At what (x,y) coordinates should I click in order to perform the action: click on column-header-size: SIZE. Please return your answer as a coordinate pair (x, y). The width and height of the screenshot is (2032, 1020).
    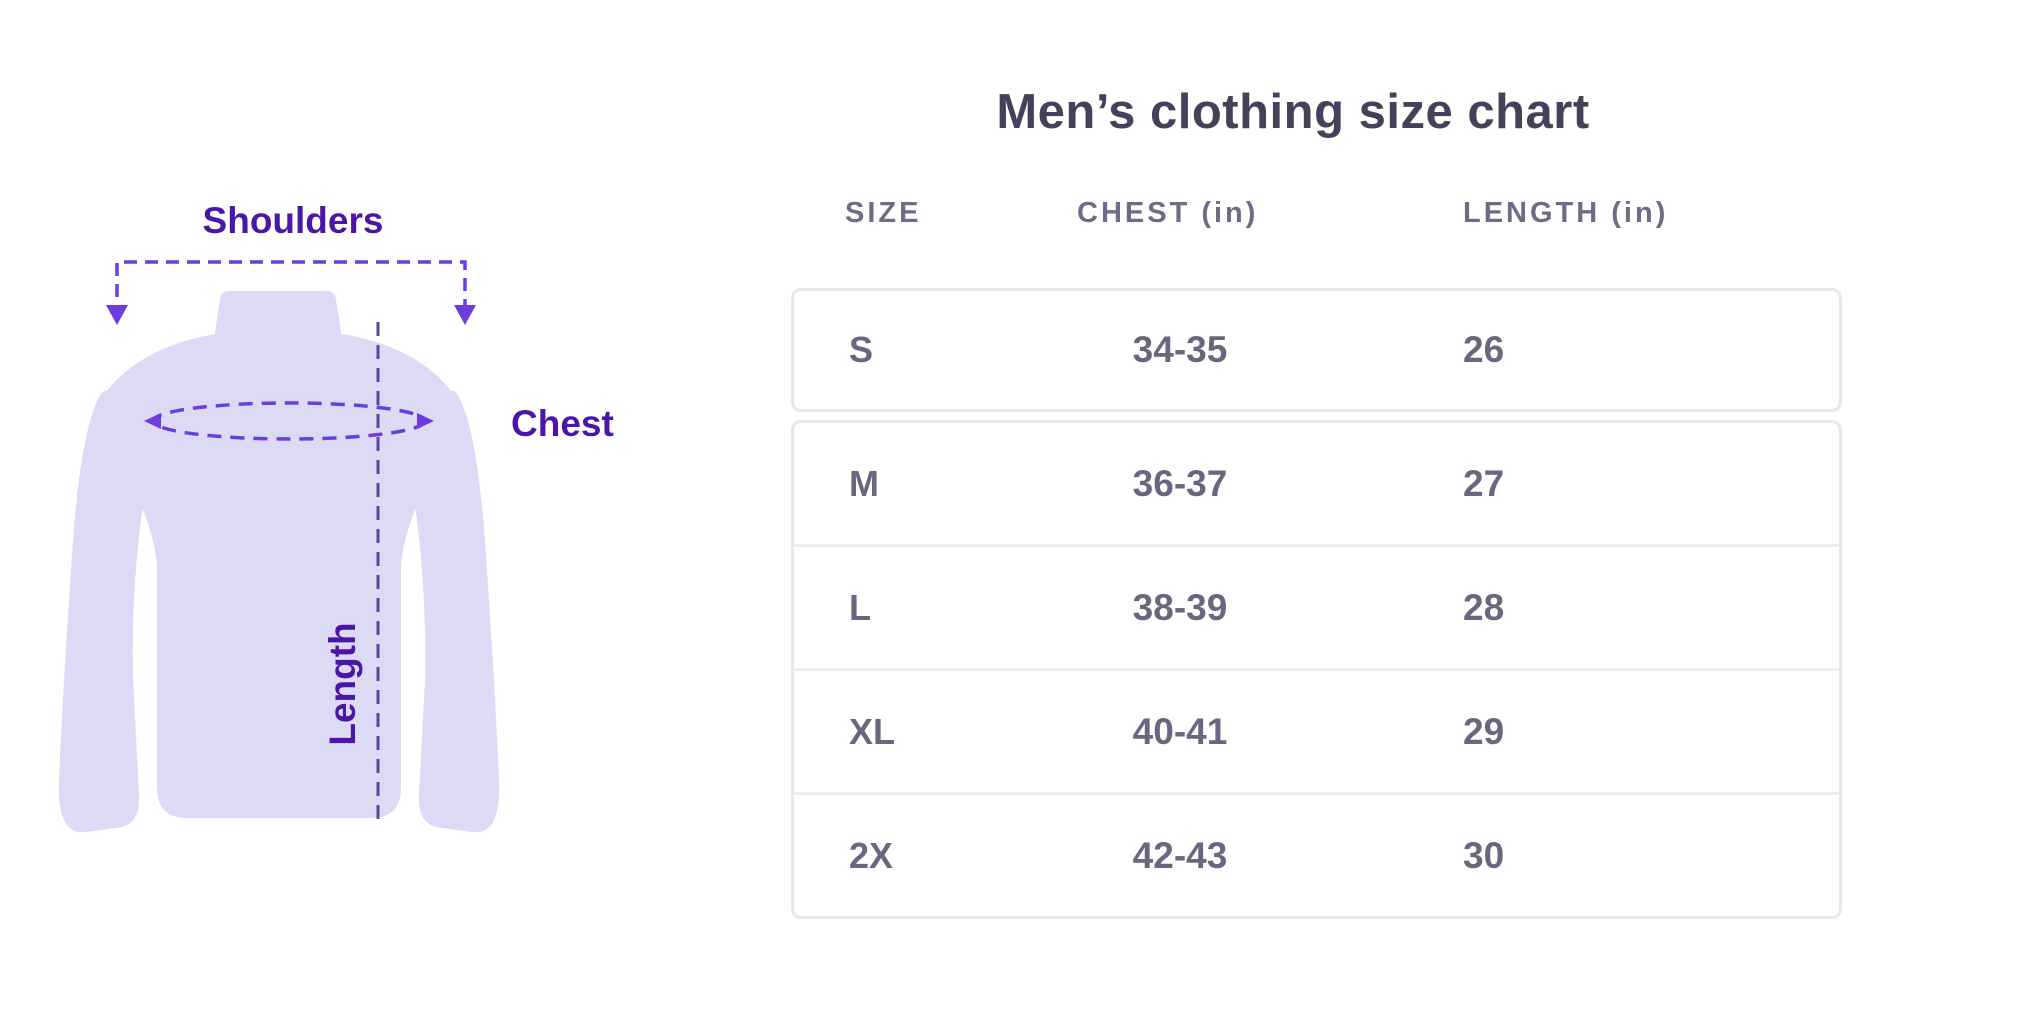
    Looking at the image, I should click on (883, 213).